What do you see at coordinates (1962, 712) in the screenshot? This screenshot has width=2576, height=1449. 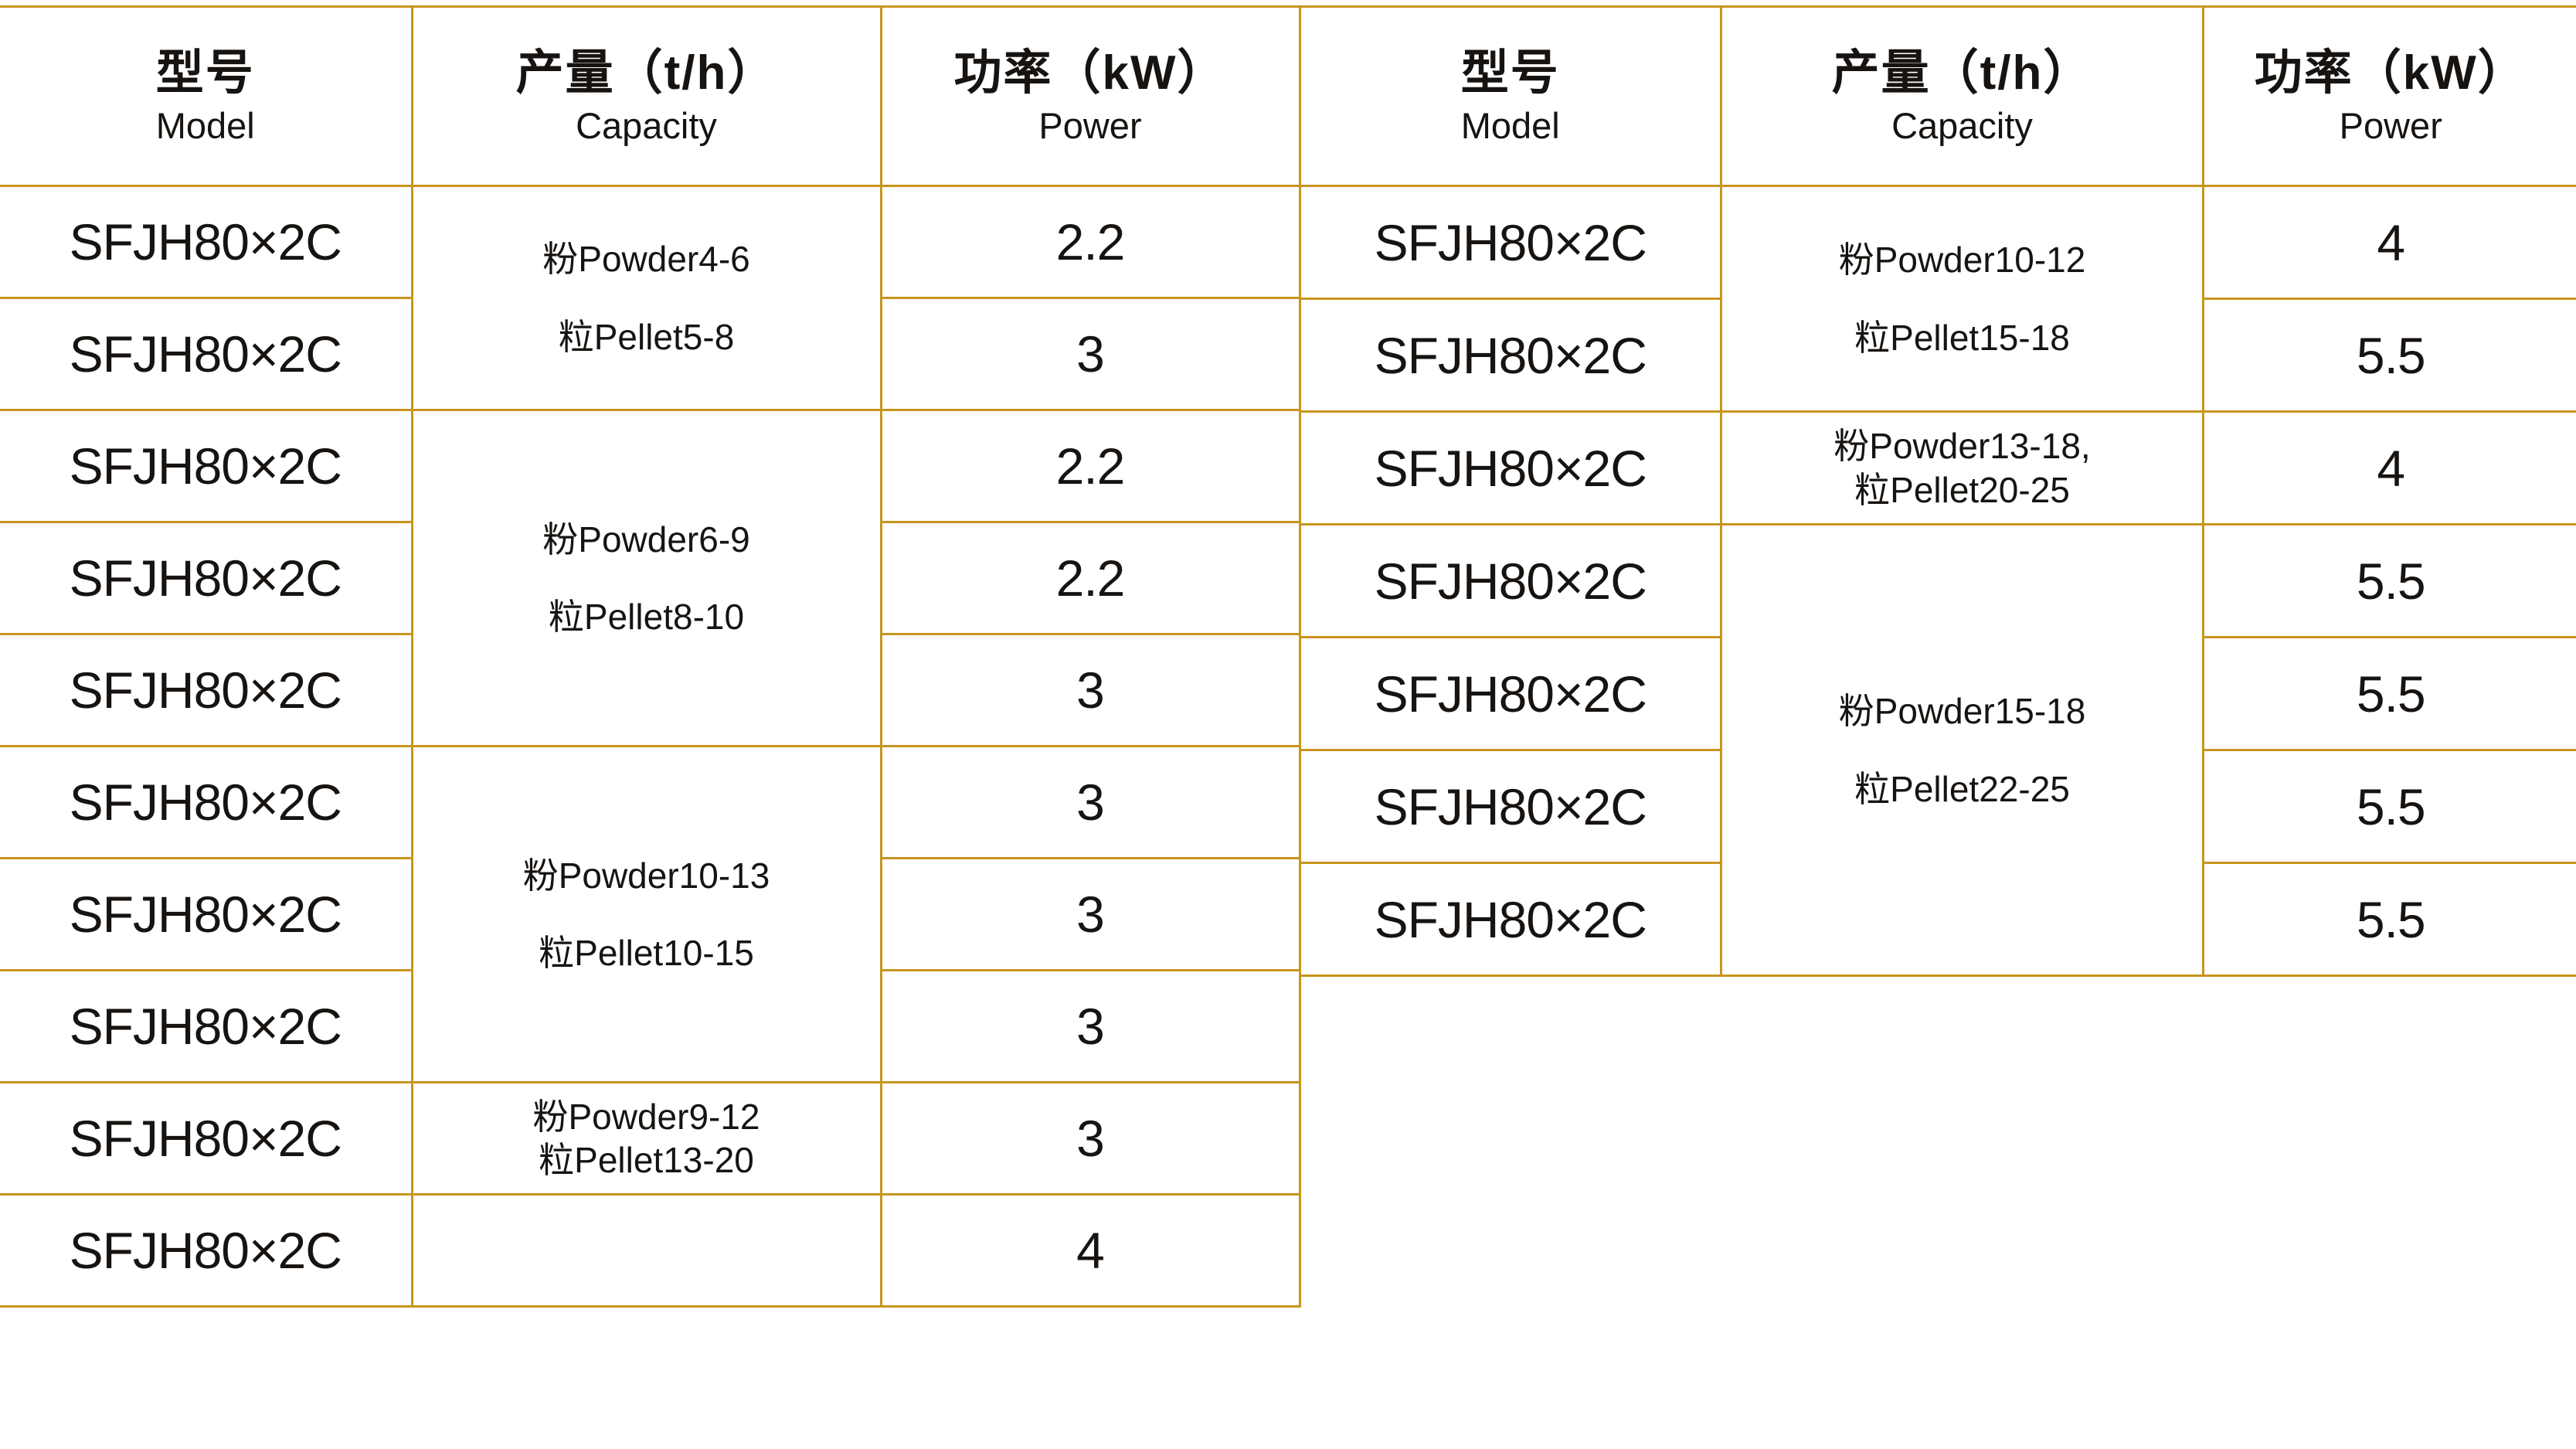 I see `capacity-powder: 粉Powder15-18` at bounding box center [1962, 712].